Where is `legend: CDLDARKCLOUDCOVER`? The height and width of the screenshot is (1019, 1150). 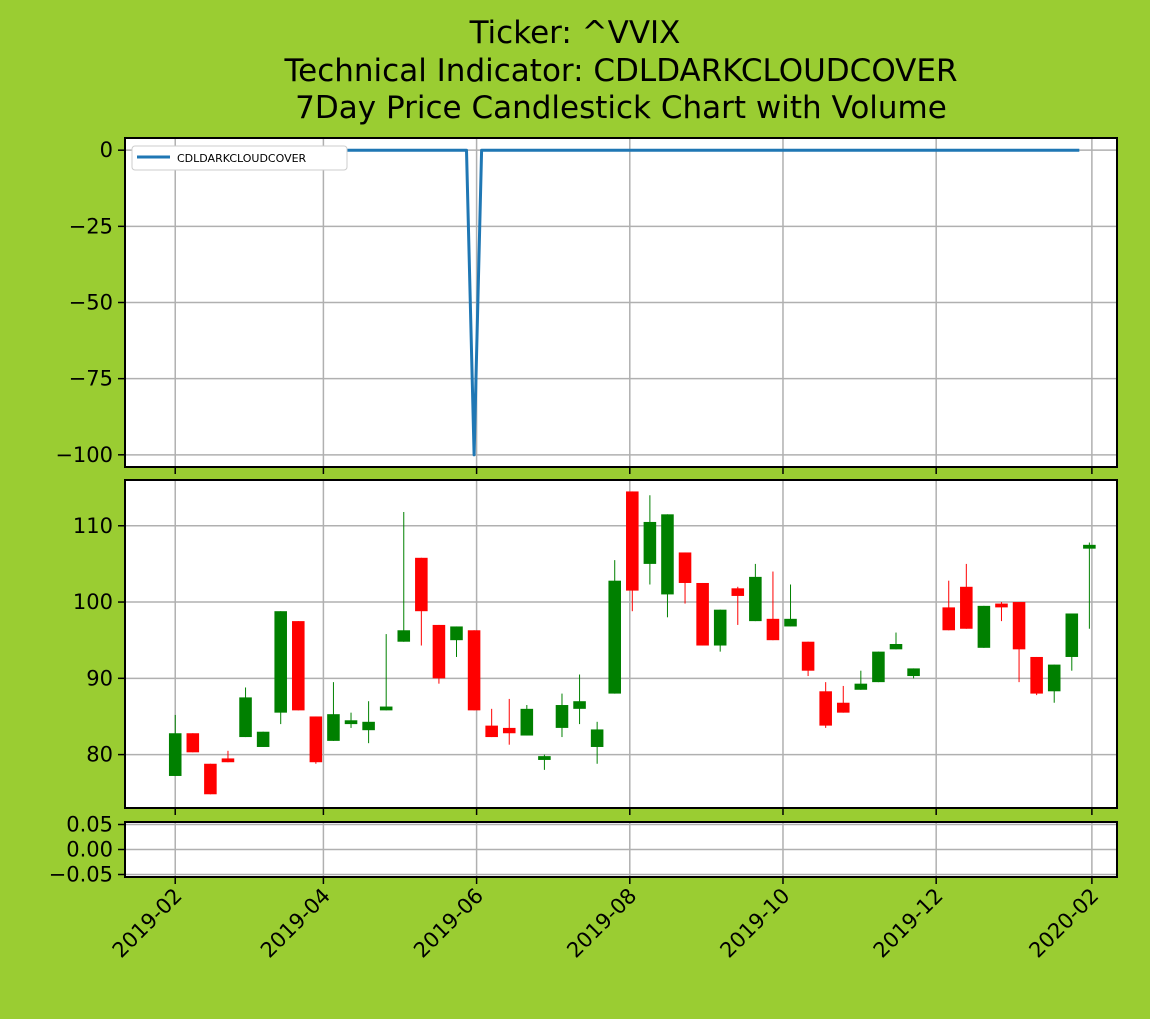 legend: CDLDARKCLOUDCOVER is located at coordinates (239, 158).